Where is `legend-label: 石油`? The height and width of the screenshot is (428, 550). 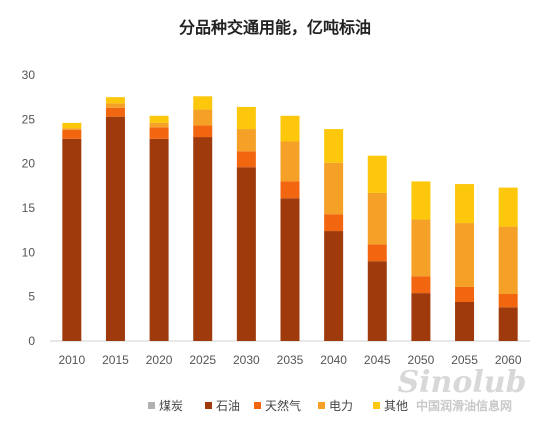
legend-label: 石油 is located at coordinates (228, 406).